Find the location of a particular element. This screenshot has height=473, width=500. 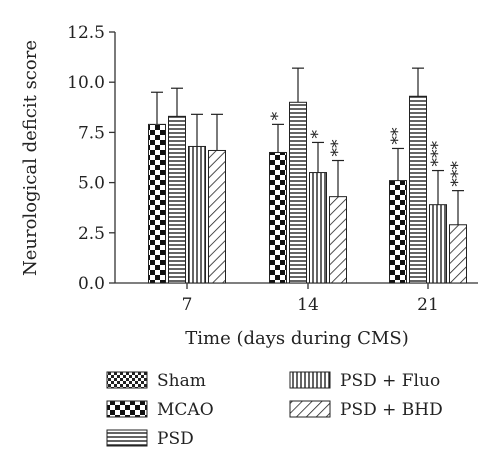

x-tick-label: 7 is located at coordinates (187, 305).